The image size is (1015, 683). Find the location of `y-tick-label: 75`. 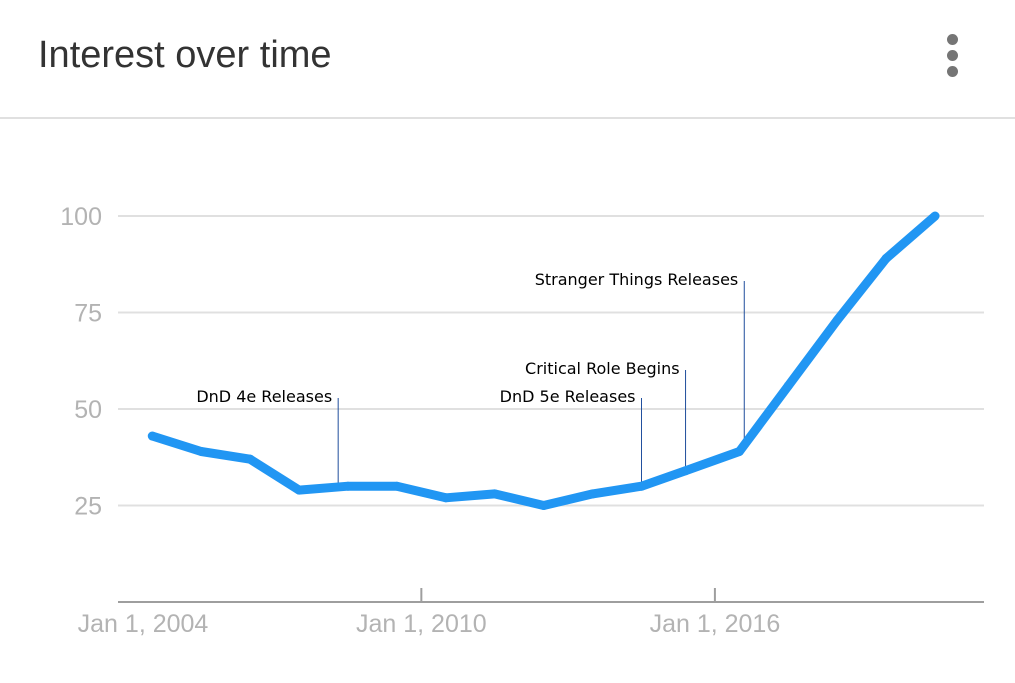

y-tick-label: 75 is located at coordinates (88, 314).